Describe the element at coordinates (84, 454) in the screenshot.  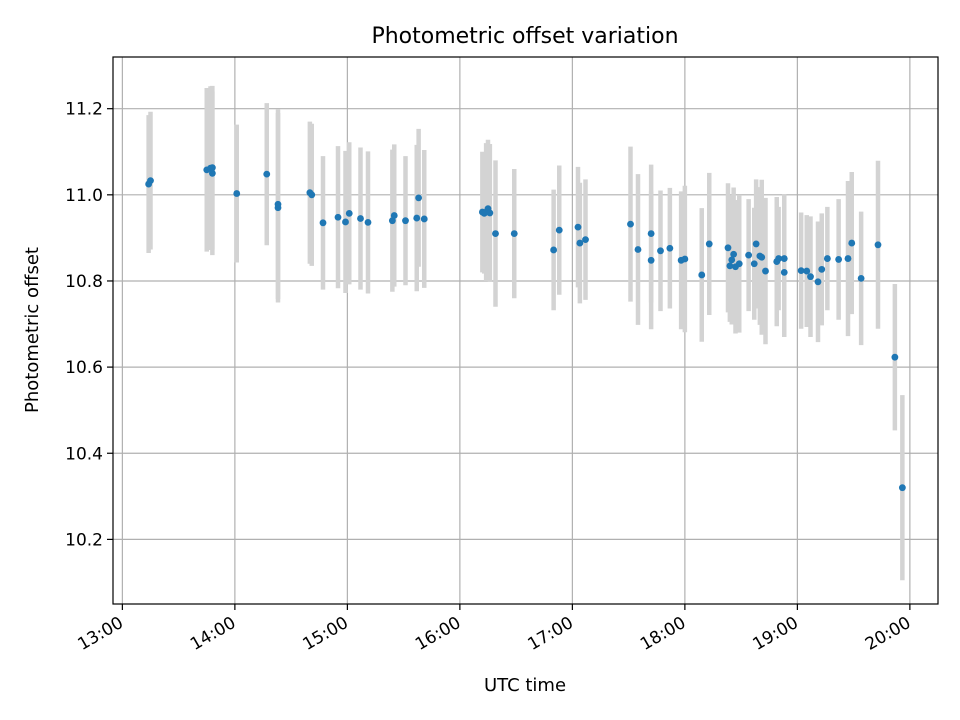
I see `y-tick-label: 10.4` at that location.